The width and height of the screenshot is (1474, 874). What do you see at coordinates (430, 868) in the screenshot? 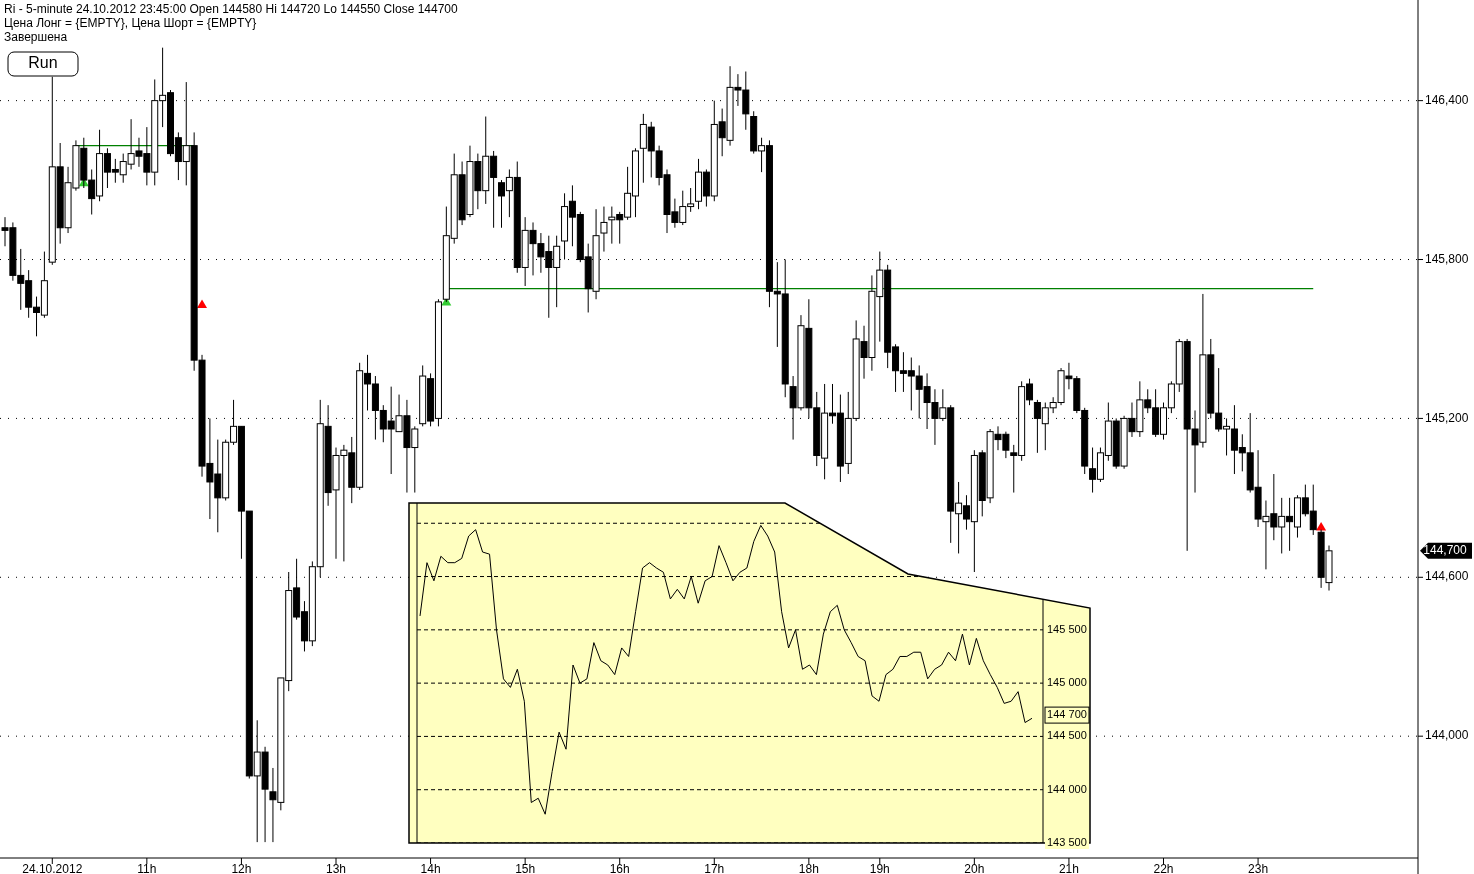
I see `x-tick-label: 14h` at bounding box center [430, 868].